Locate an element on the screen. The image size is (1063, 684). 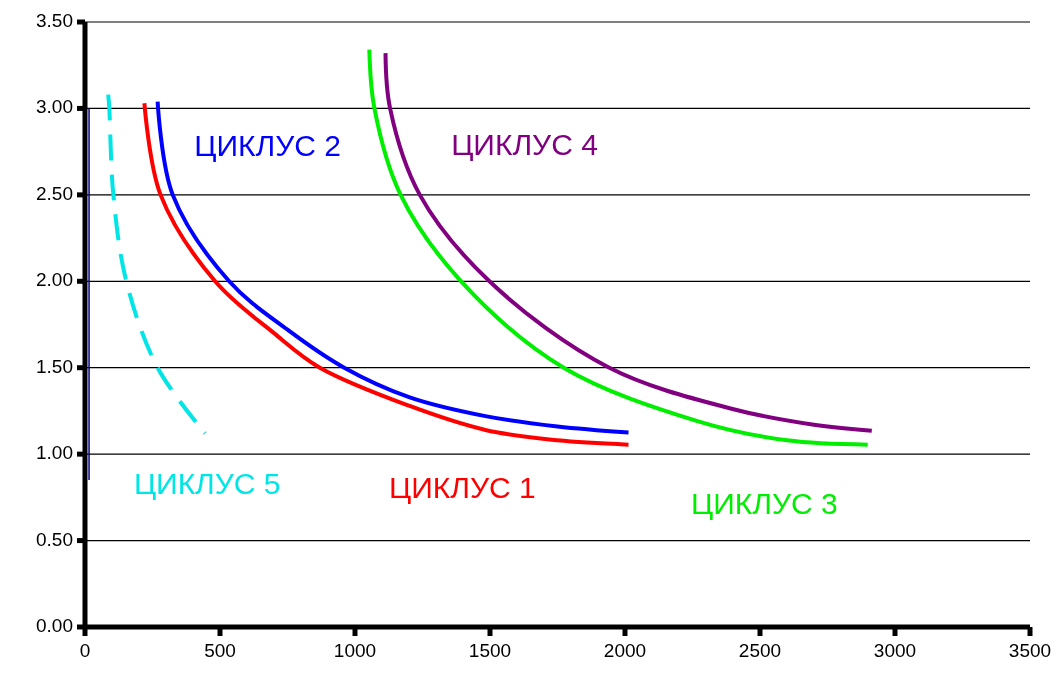
x-tick-label: 2500 is located at coordinates (760, 650).